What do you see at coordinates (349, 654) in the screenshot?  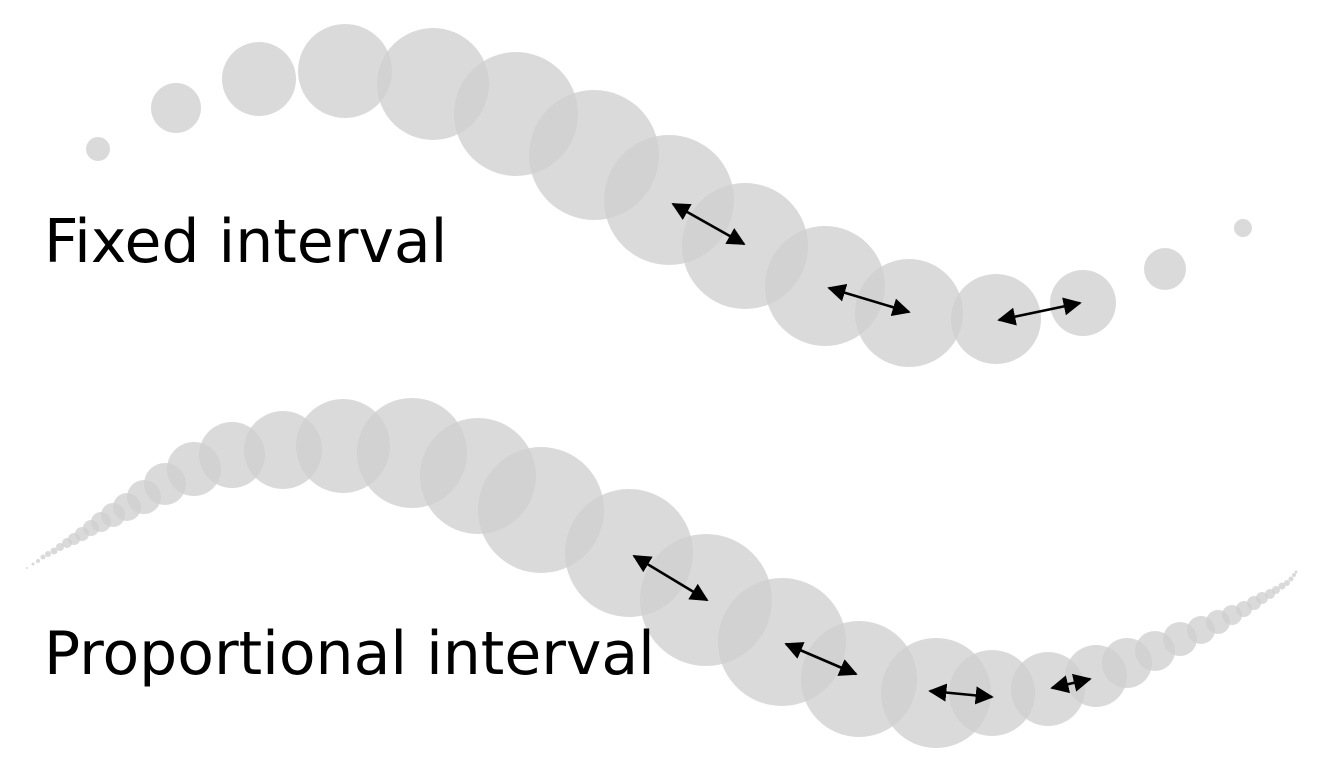 I see `proportional-interval-label: Proportional interval` at bounding box center [349, 654].